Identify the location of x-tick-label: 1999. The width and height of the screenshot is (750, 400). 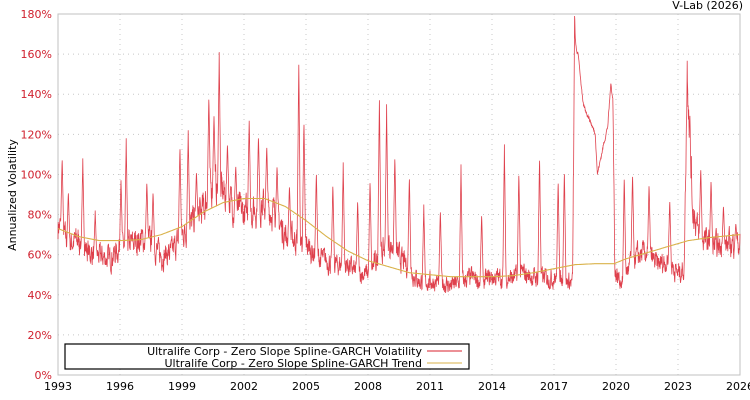
(182, 386).